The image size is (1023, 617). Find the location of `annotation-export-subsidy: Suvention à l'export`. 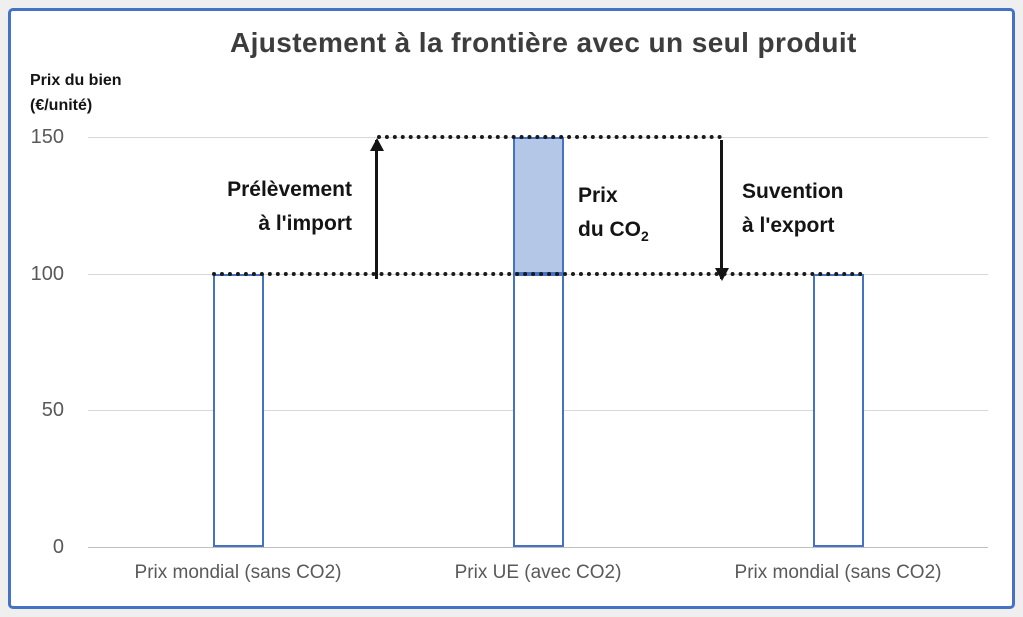

annotation-export-subsidy: Suvention à l'export is located at coordinates (793, 209).